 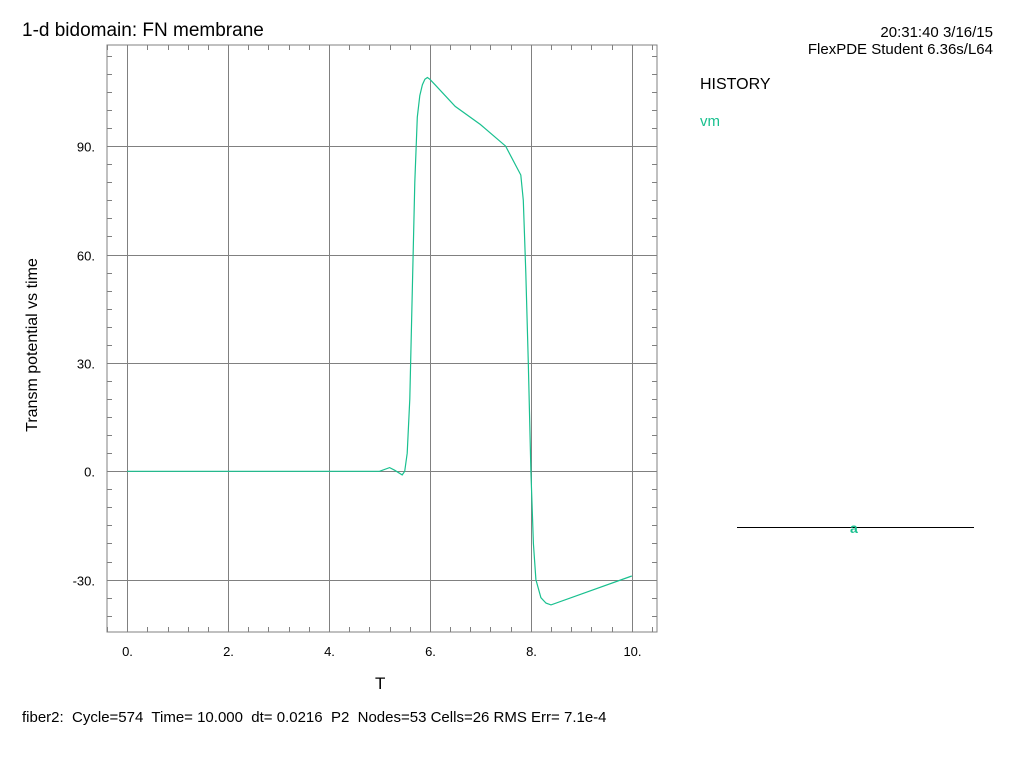 I want to click on y-tick-label: 0., so click(x=89, y=472).